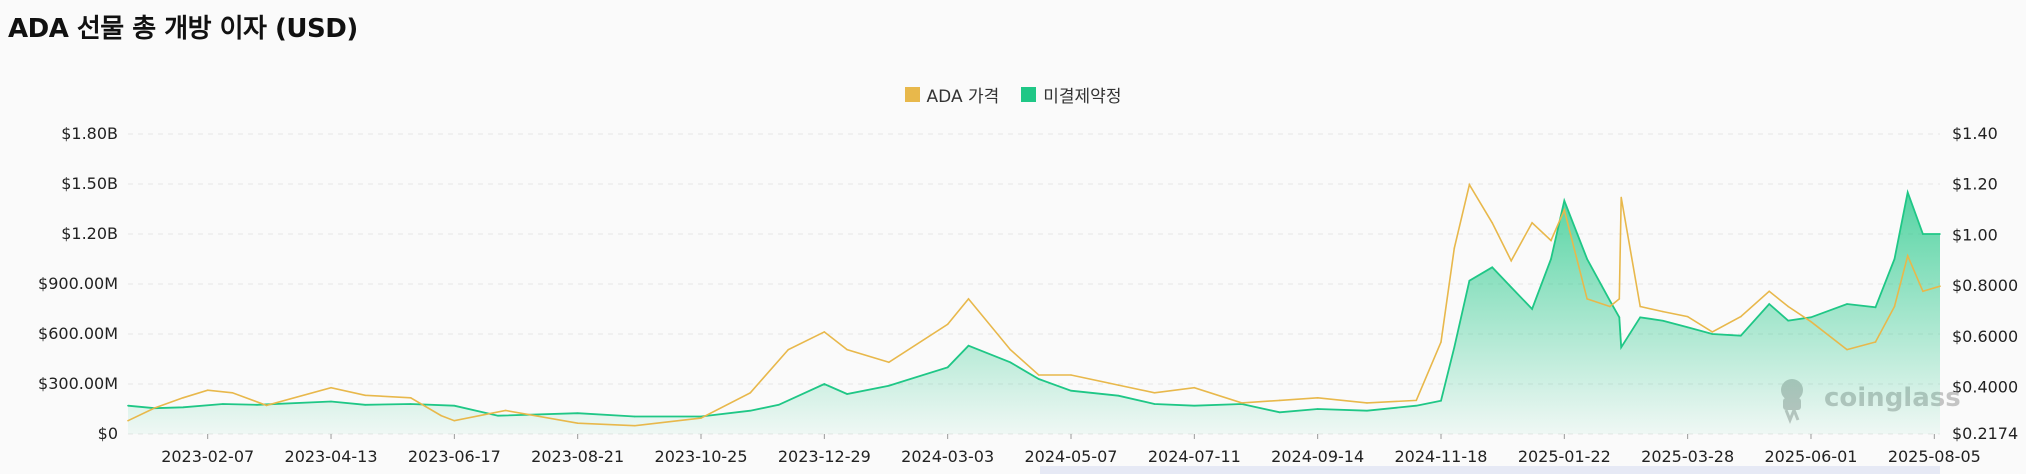 Image resolution: width=2026 pixels, height=474 pixels. I want to click on x-tick-label: 2023-08-21, so click(577, 456).